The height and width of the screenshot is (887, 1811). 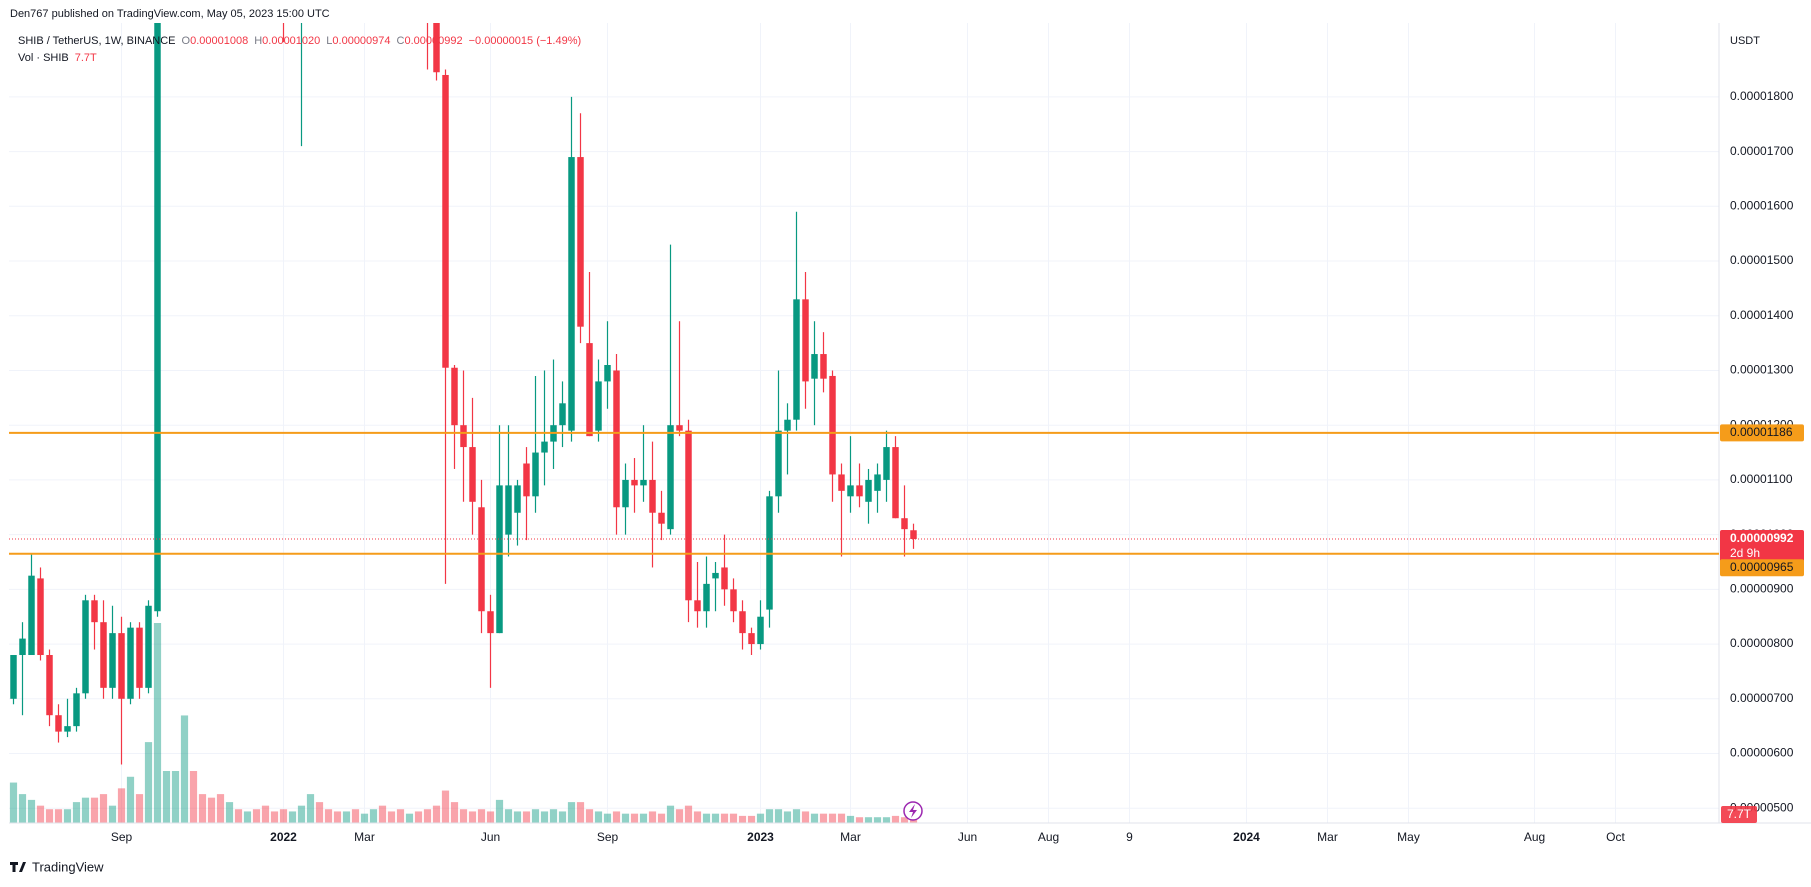 I want to click on brand-logo: TradingView, so click(x=57, y=866).